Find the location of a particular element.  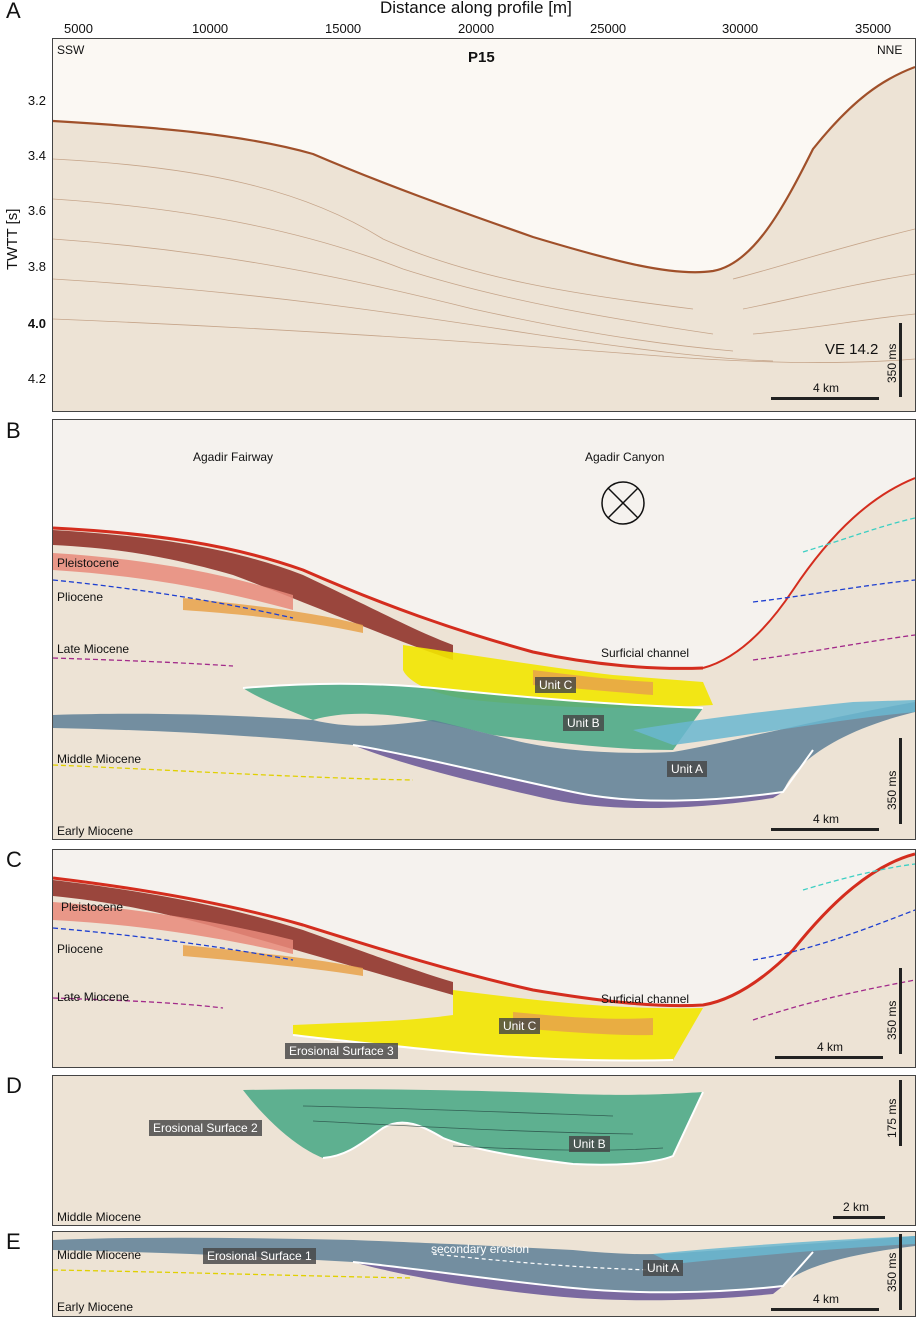

erosional-surface-white is located at coordinates (473, 695).